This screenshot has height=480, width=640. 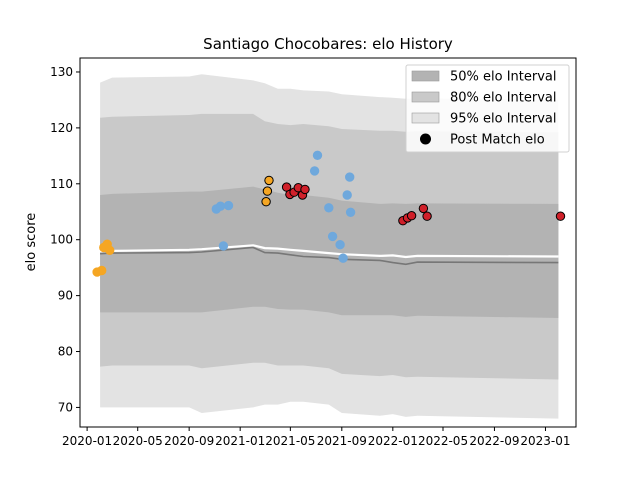 I want to click on y-tick-label: 100, so click(x=61, y=240).